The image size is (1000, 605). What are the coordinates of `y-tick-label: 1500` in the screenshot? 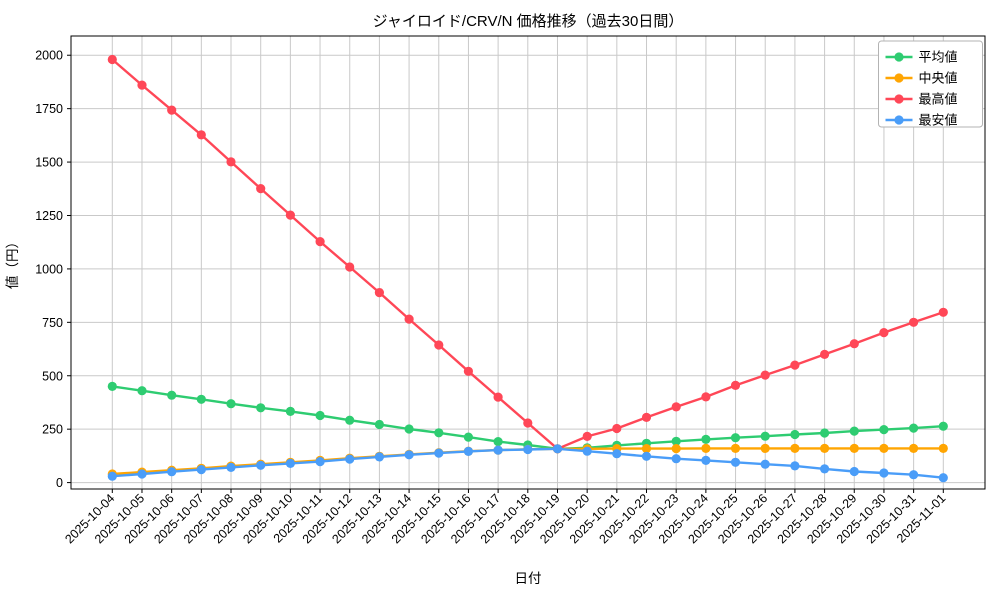 It's located at (49, 163).